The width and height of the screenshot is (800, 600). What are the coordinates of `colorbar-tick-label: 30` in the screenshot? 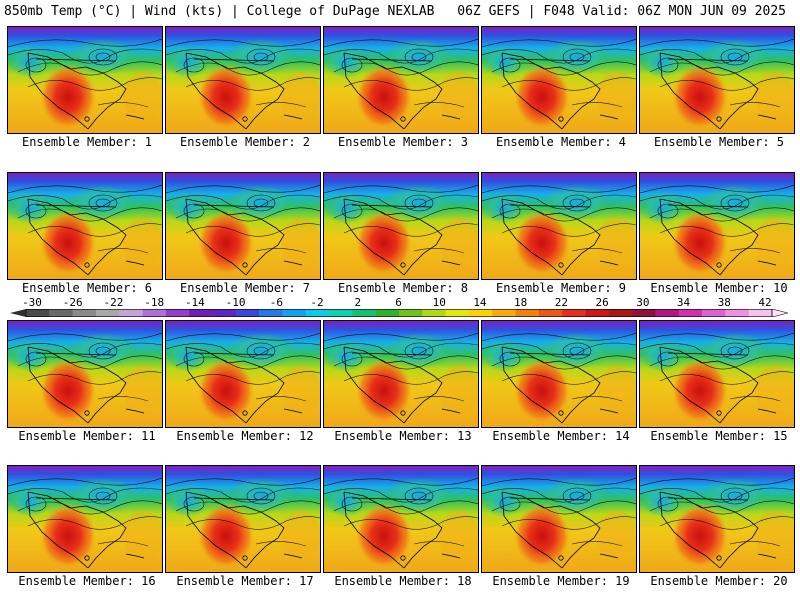 It's located at (643, 302).